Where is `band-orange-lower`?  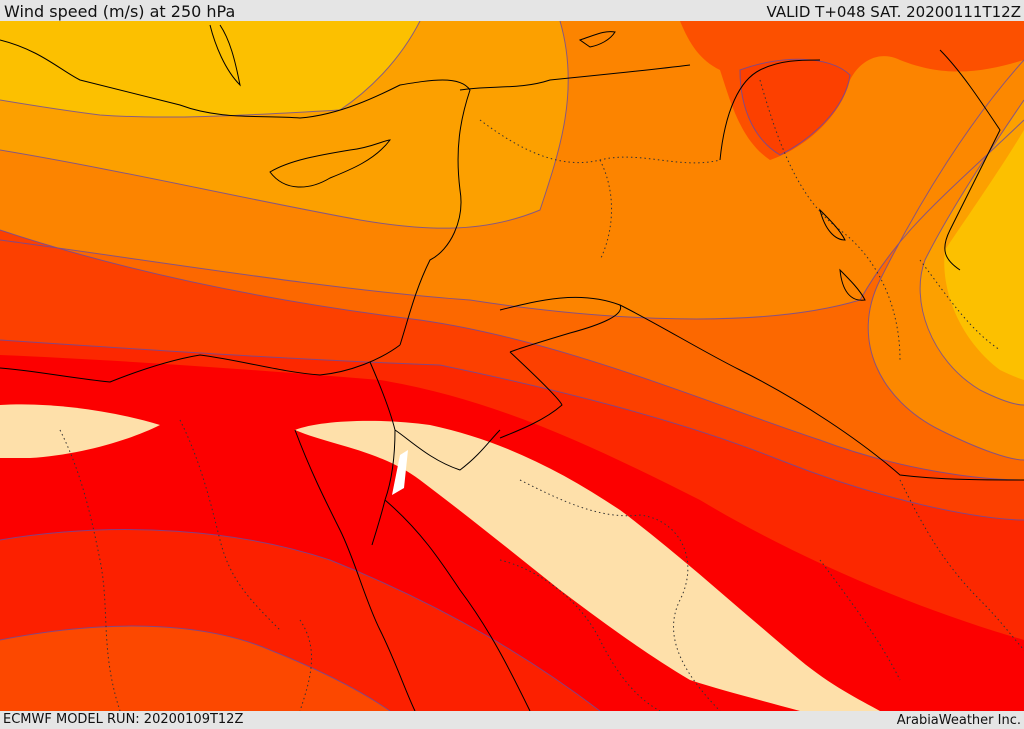 band-orange-lower is located at coordinates (195, 668).